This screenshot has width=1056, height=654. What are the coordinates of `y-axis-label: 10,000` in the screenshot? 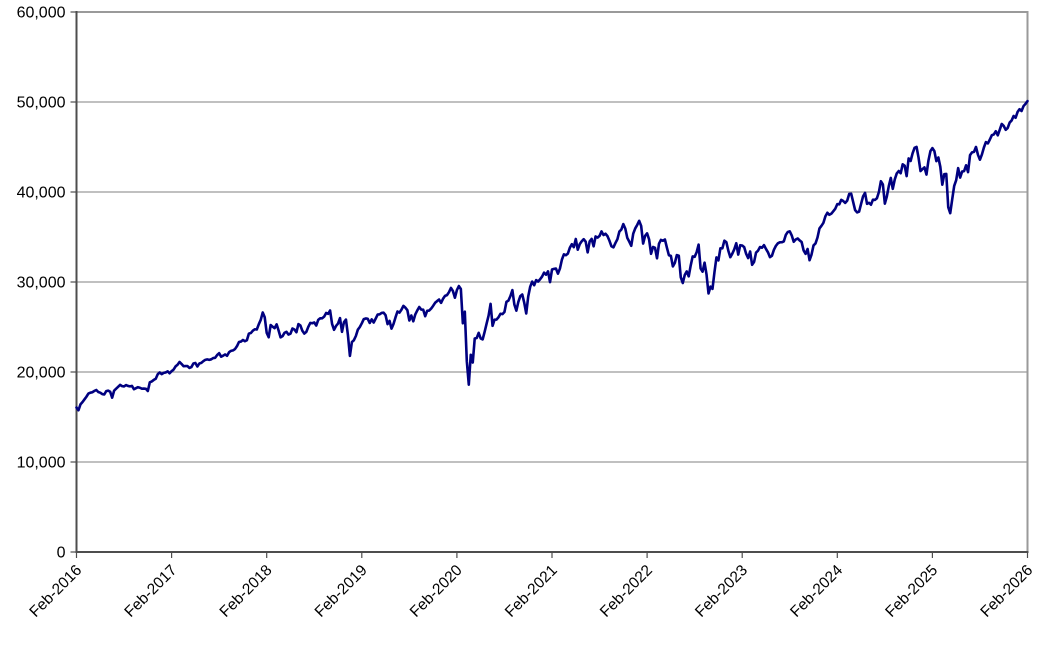 It's located at (41, 463).